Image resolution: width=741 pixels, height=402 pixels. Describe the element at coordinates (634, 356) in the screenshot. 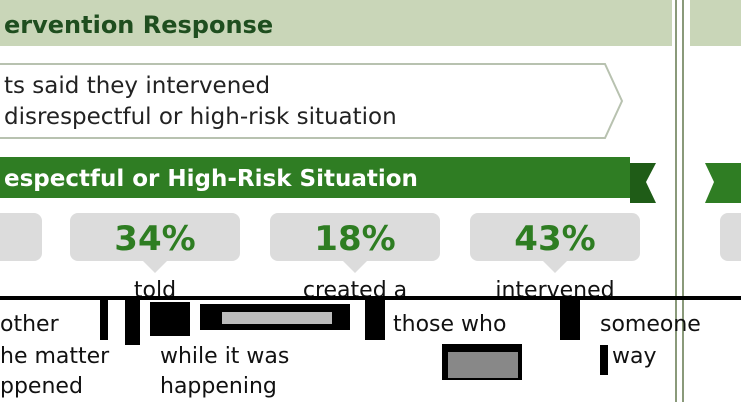

I see `fragment: way` at that location.